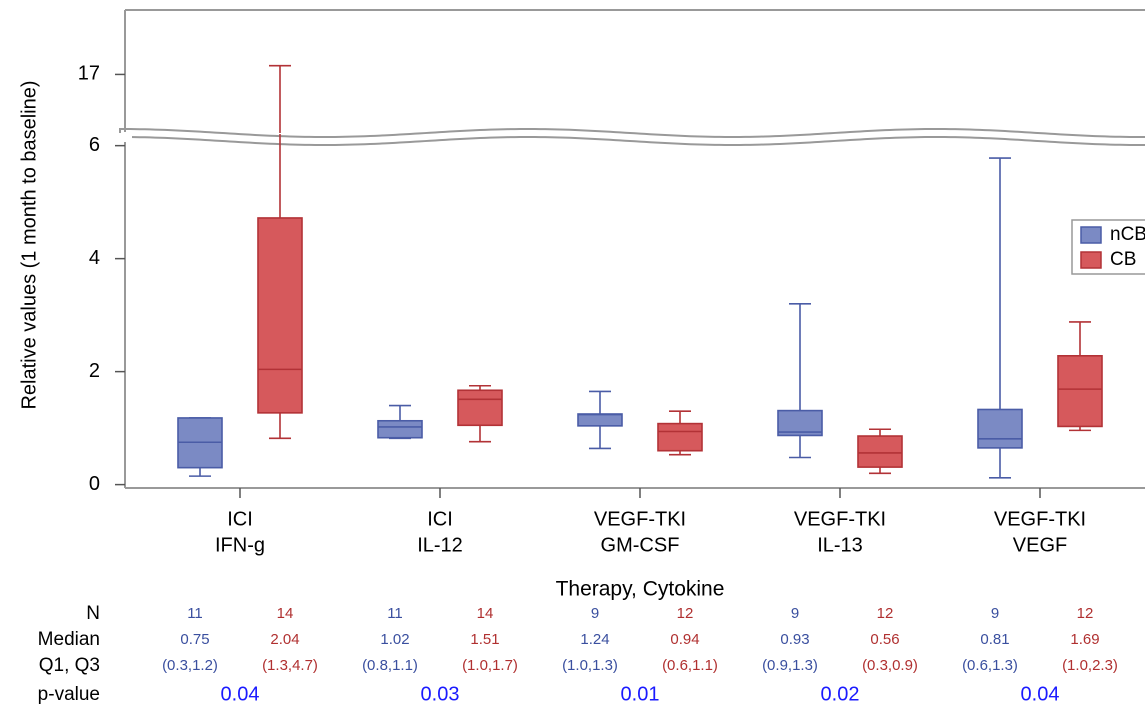 This screenshot has height=708, width=1145. I want to click on table-row-label: Median, so click(69, 639).